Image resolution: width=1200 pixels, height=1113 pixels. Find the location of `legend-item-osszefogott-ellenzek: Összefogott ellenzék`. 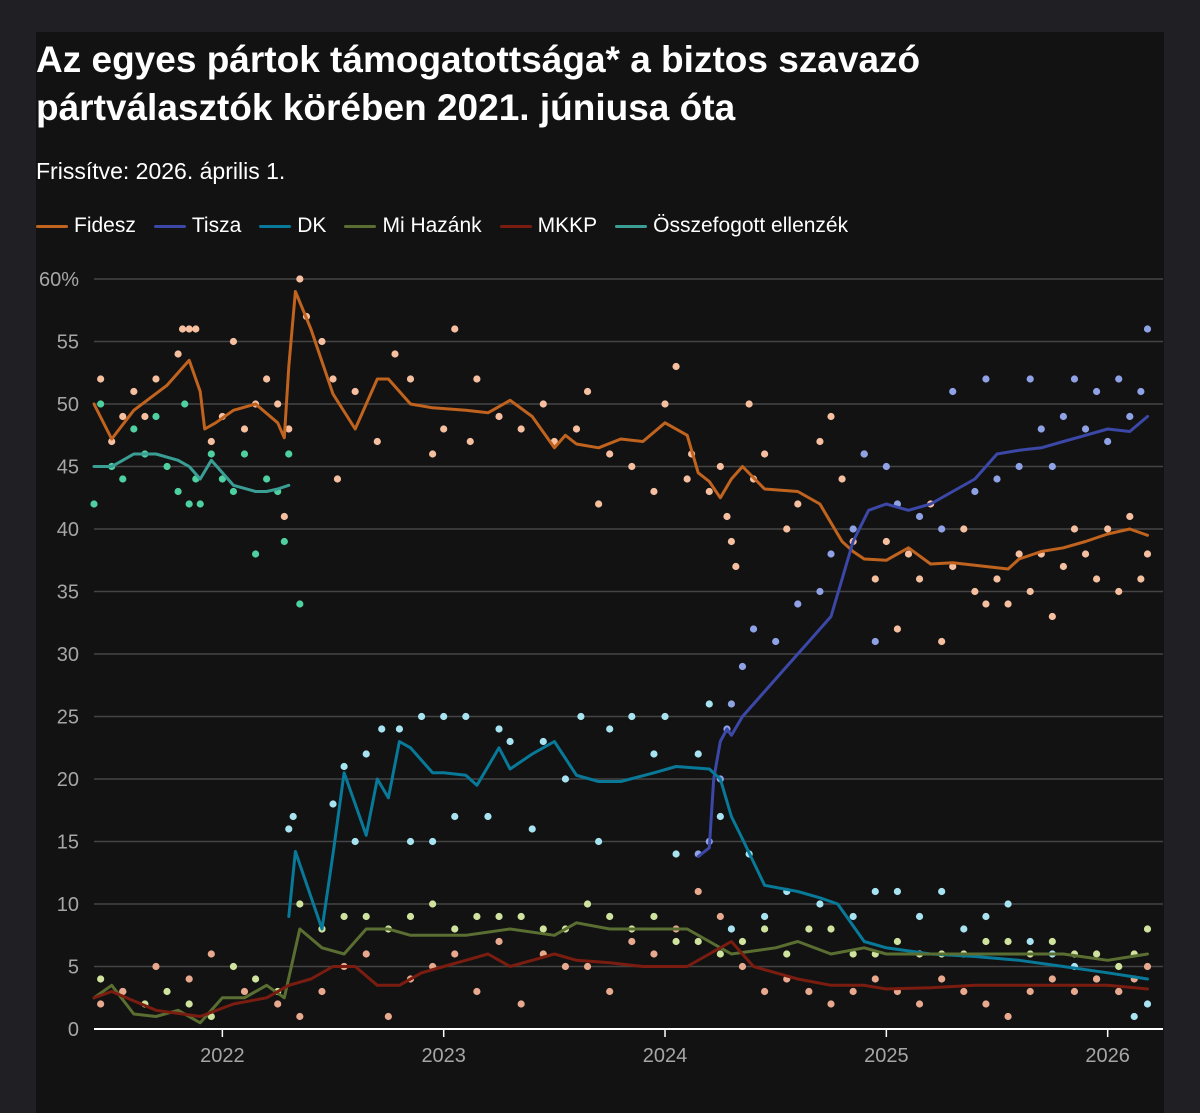

legend-item-osszefogott-ellenzek: Összefogott ellenzék is located at coordinates (731, 226).